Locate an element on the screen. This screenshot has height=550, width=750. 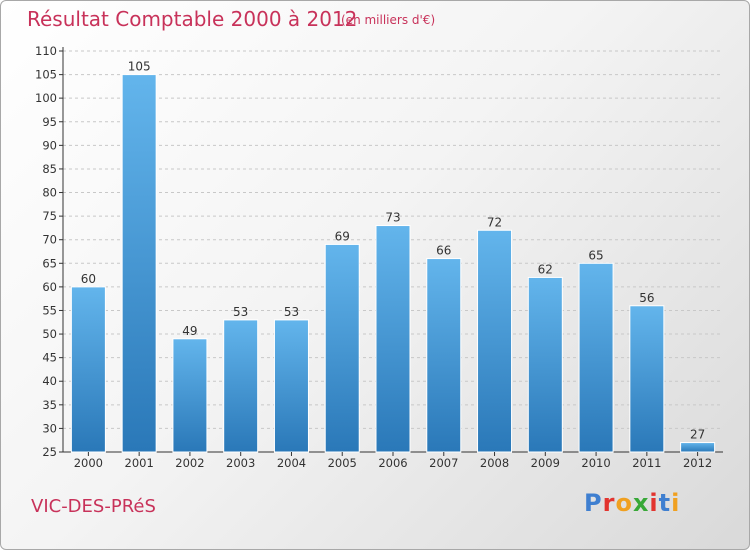
bar-value-label: 73 is located at coordinates (392, 218).